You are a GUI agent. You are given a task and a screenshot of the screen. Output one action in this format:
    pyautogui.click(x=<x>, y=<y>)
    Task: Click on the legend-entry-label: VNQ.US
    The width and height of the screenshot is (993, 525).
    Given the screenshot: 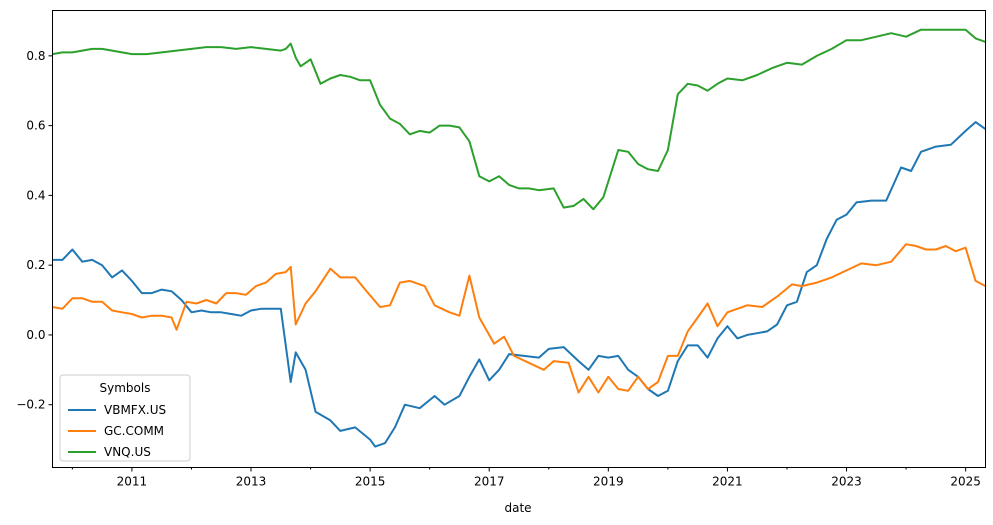 What is the action you would take?
    pyautogui.click(x=127, y=452)
    